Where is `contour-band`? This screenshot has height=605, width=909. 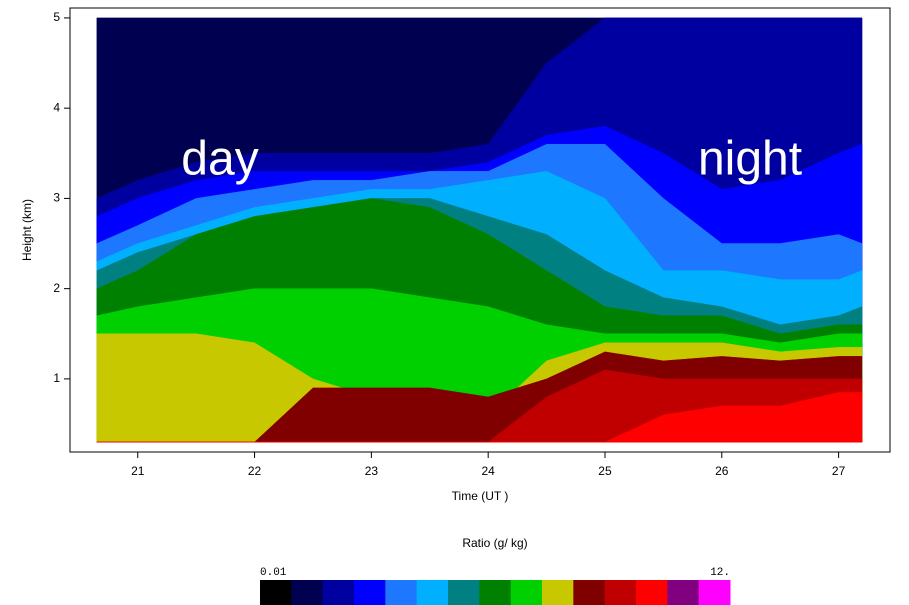
contour-band is located at coordinates (479, 417).